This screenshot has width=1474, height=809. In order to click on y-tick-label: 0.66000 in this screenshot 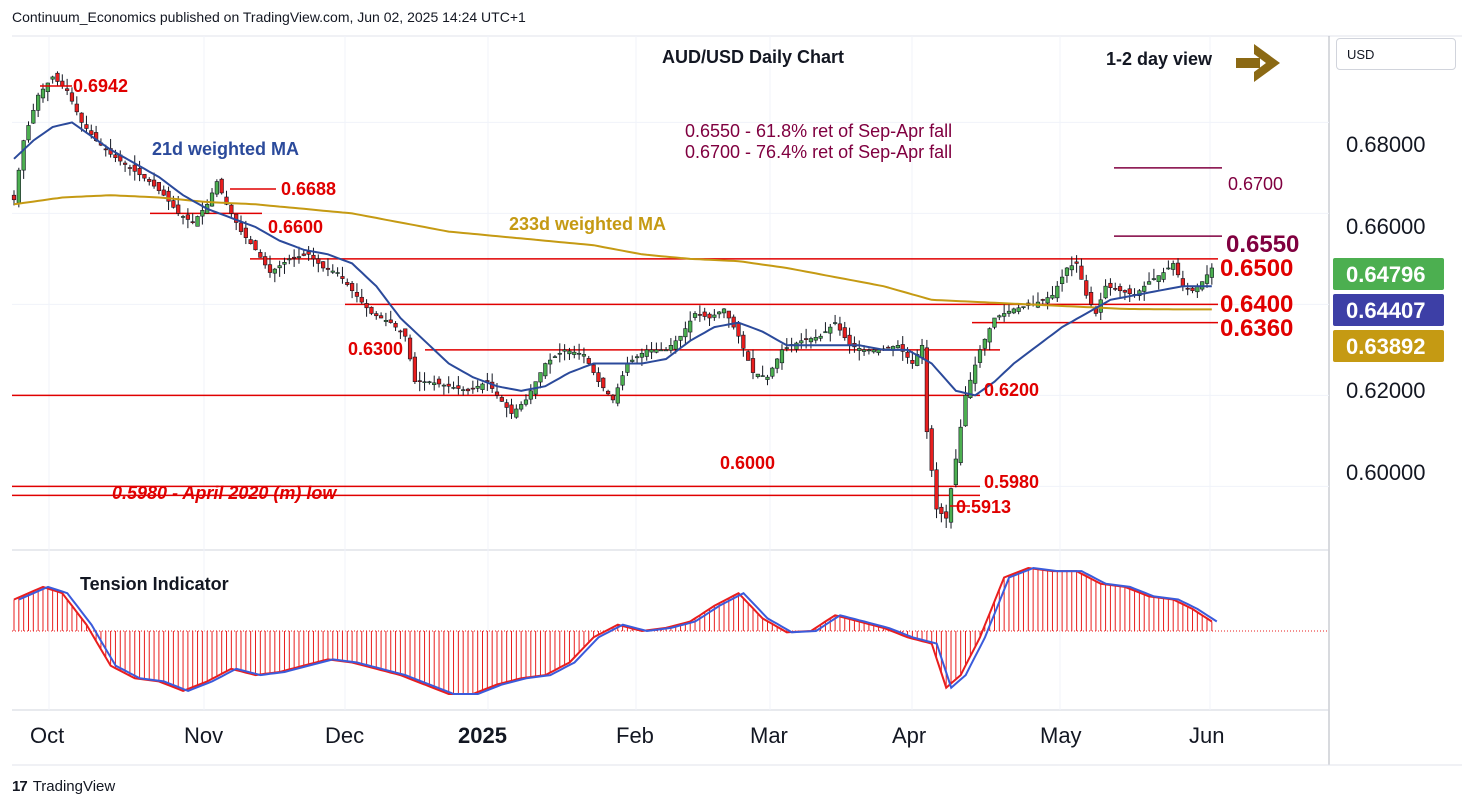, I will do `click(1386, 226)`.